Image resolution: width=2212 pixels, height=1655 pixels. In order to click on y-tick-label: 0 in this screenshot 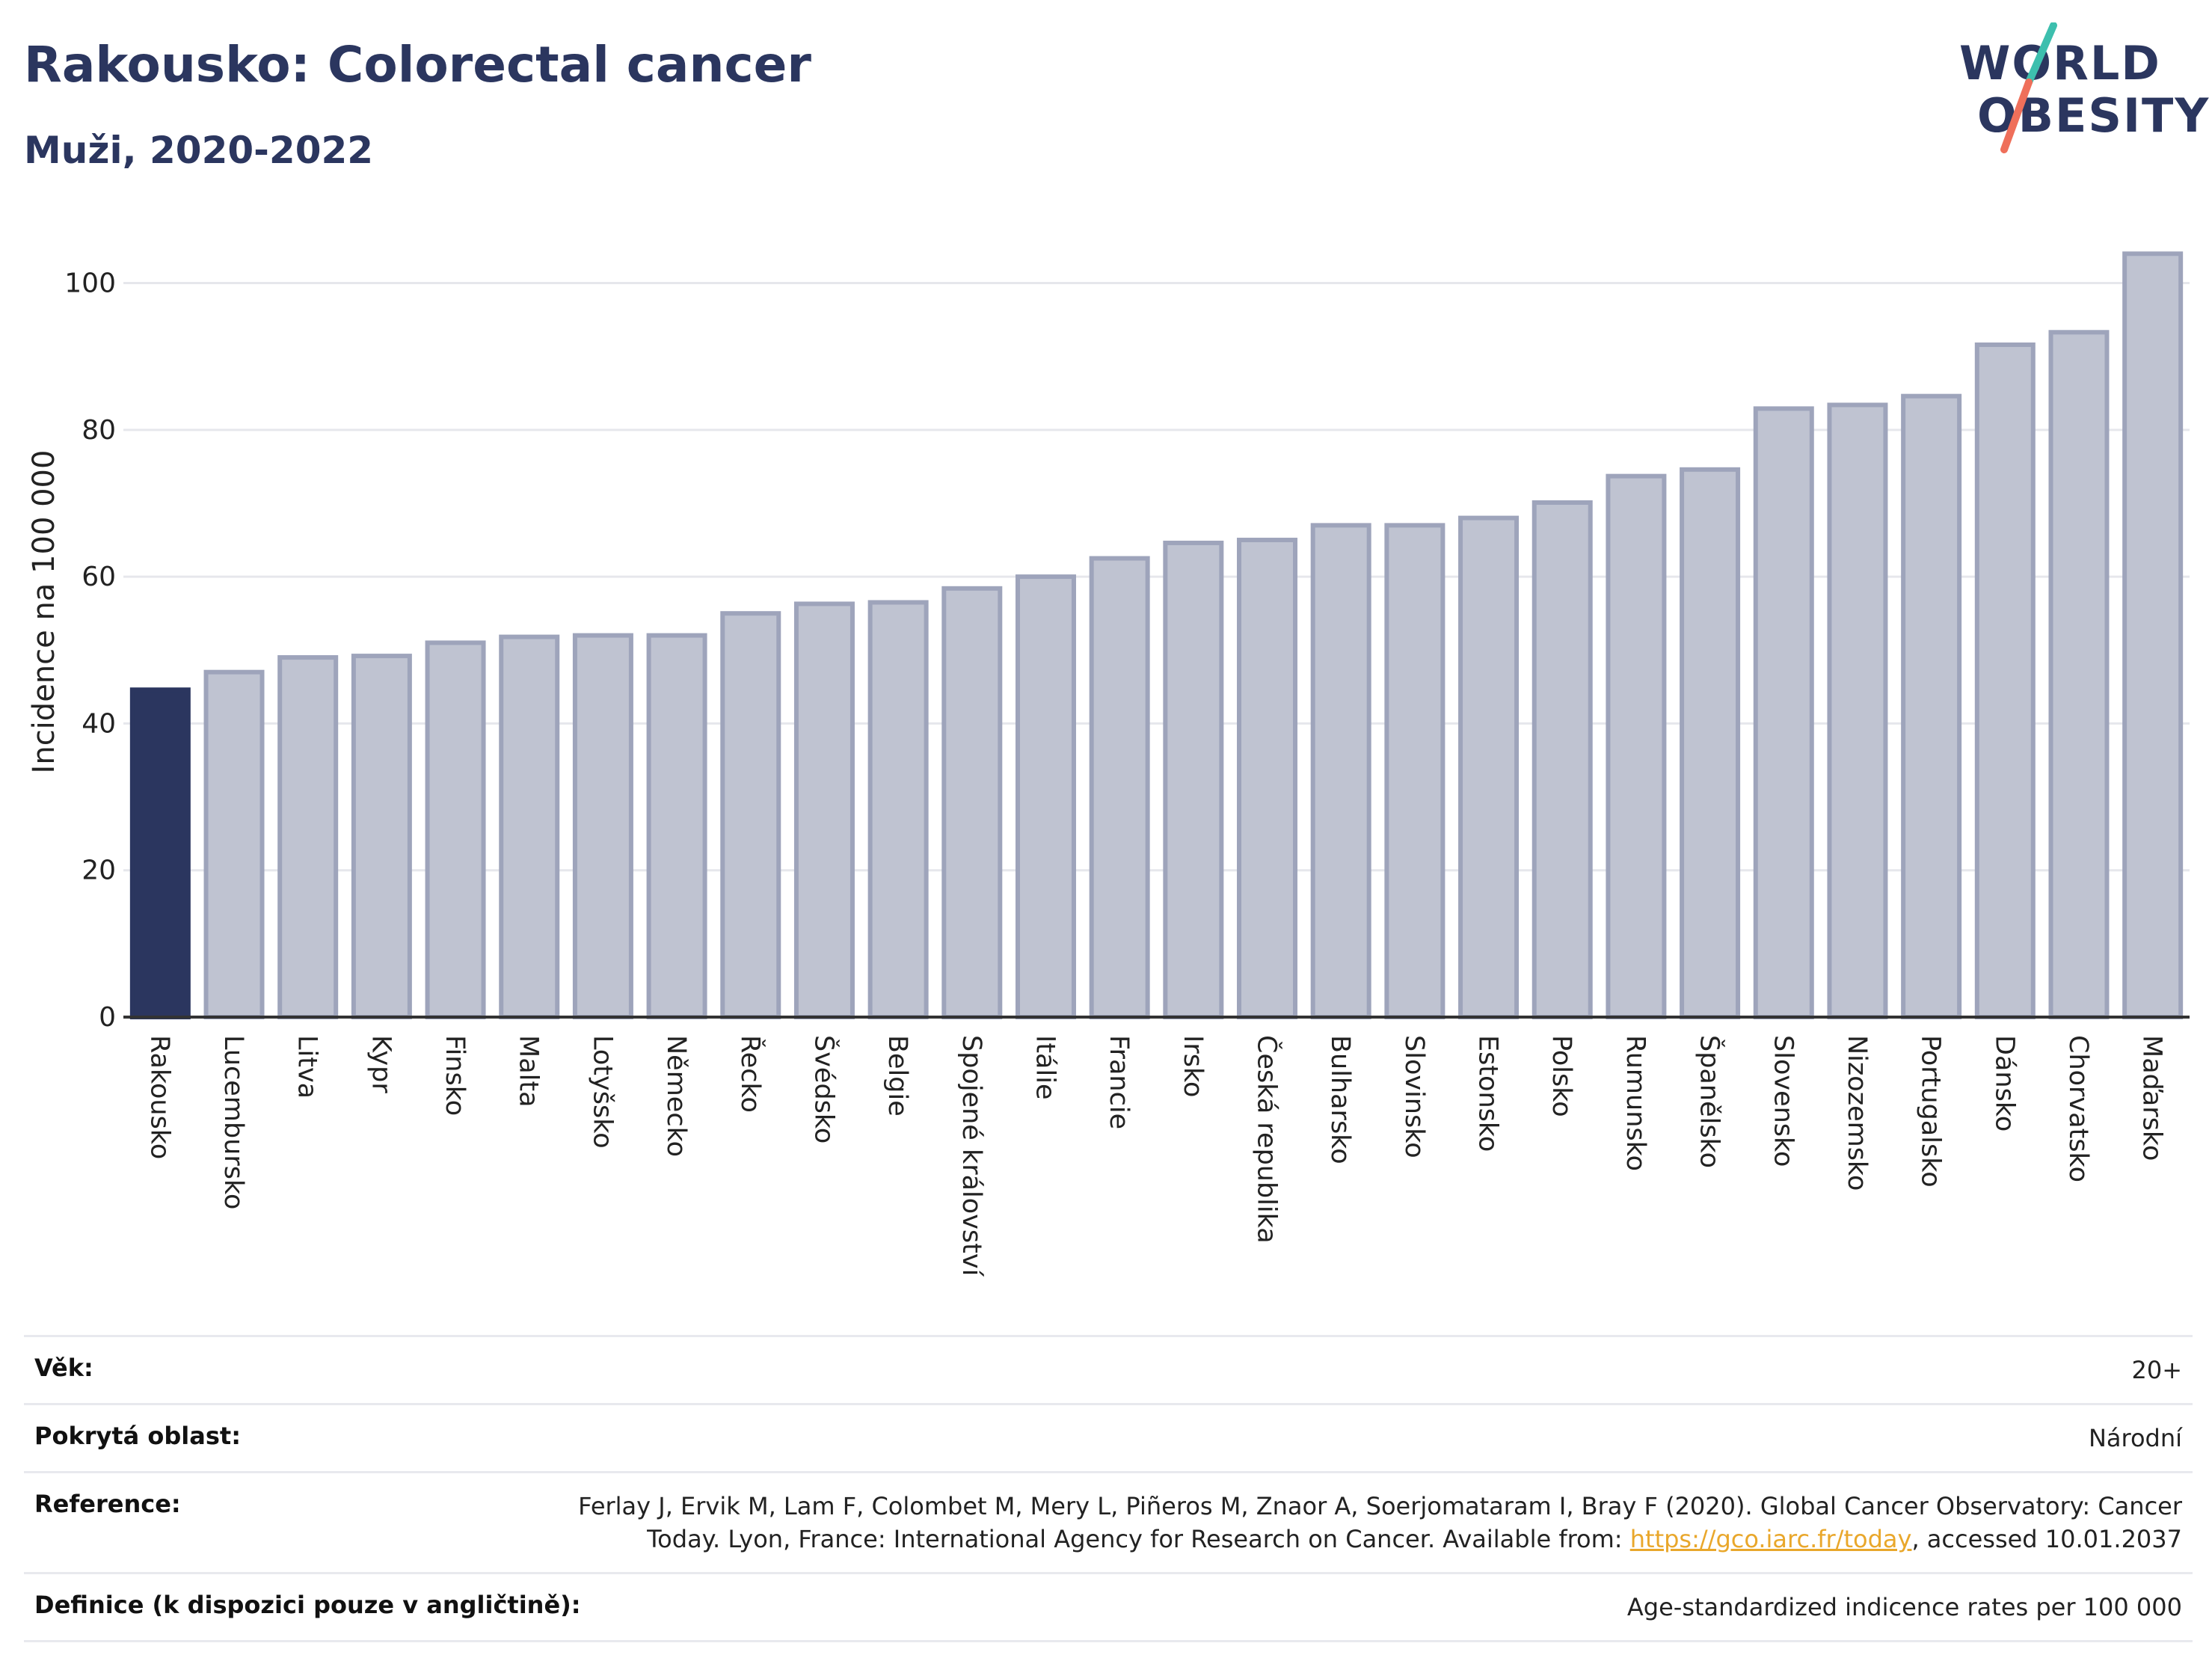, I will do `click(107, 1017)`.